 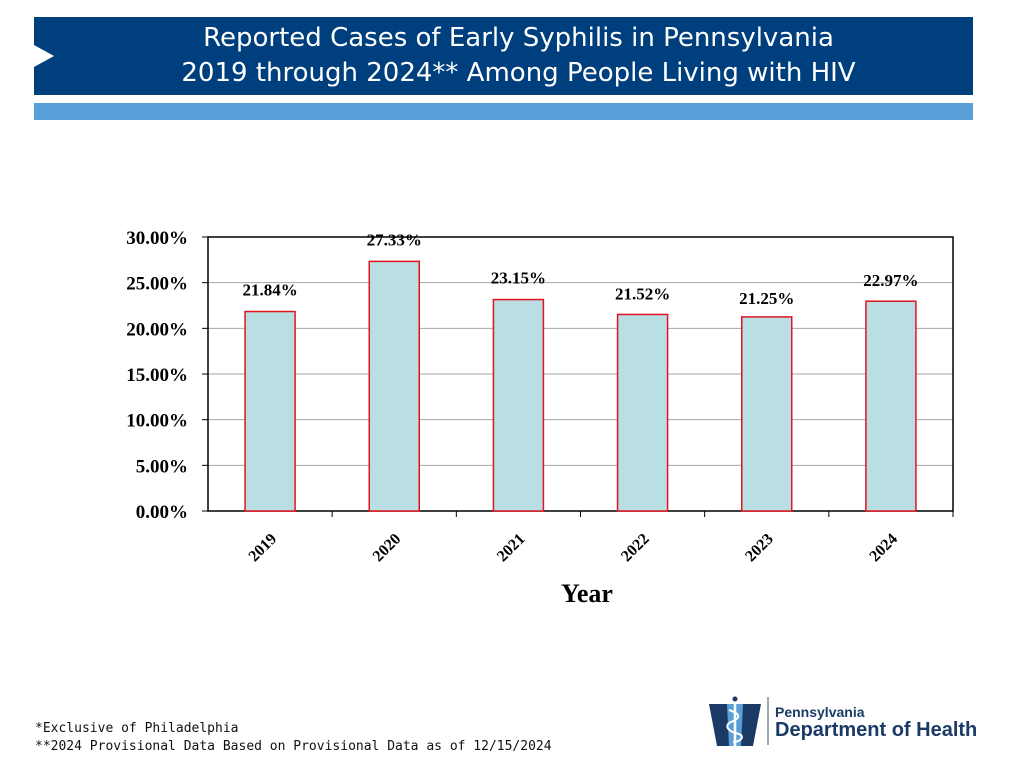 What do you see at coordinates (642, 412) in the screenshot?
I see `bar-2022` at bounding box center [642, 412].